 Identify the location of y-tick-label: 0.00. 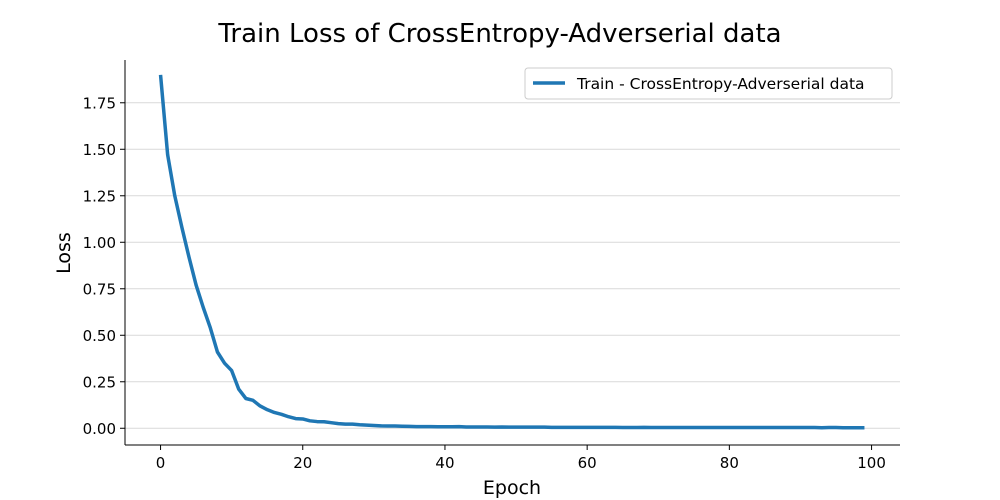
(99, 429).